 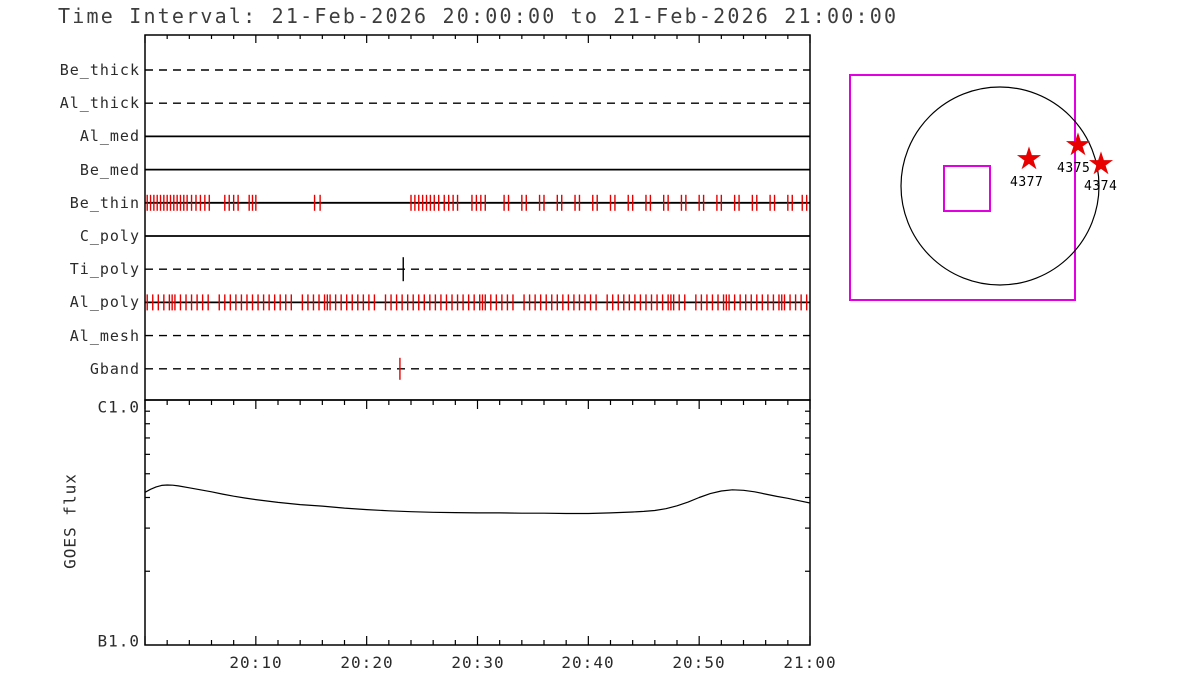 I want to click on filter-label-al-mesh: Al_mesh, so click(x=104, y=336).